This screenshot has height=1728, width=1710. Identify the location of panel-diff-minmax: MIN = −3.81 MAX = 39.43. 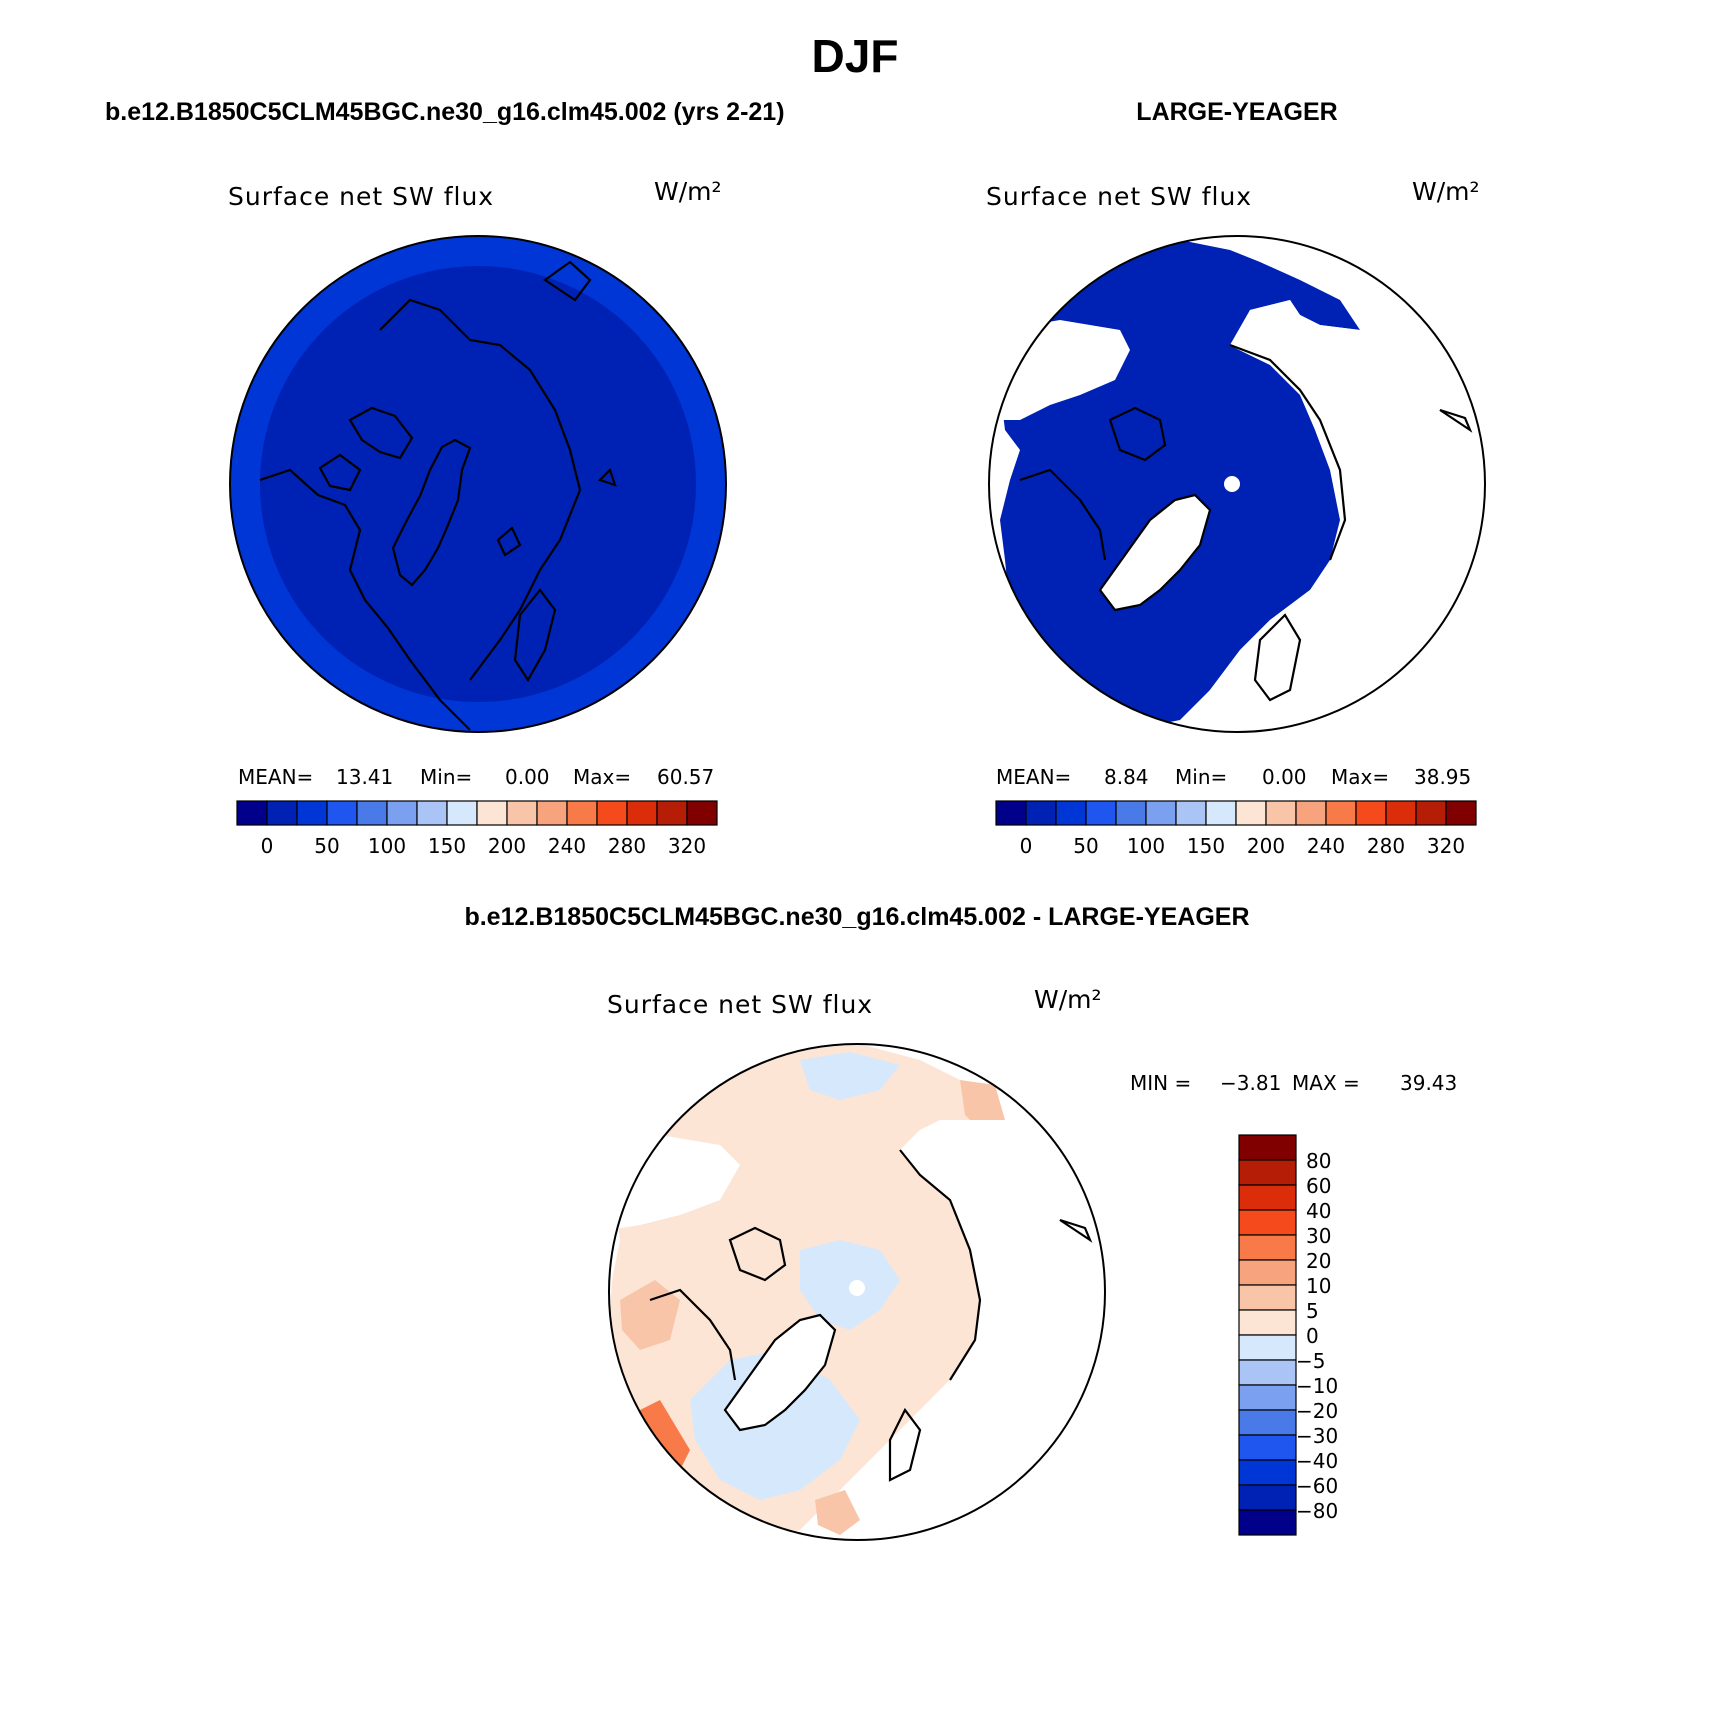
(1293, 1083).